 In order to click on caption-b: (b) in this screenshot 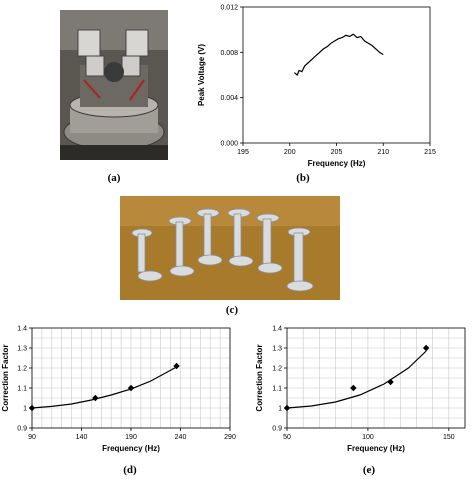, I will do `click(303, 178)`.